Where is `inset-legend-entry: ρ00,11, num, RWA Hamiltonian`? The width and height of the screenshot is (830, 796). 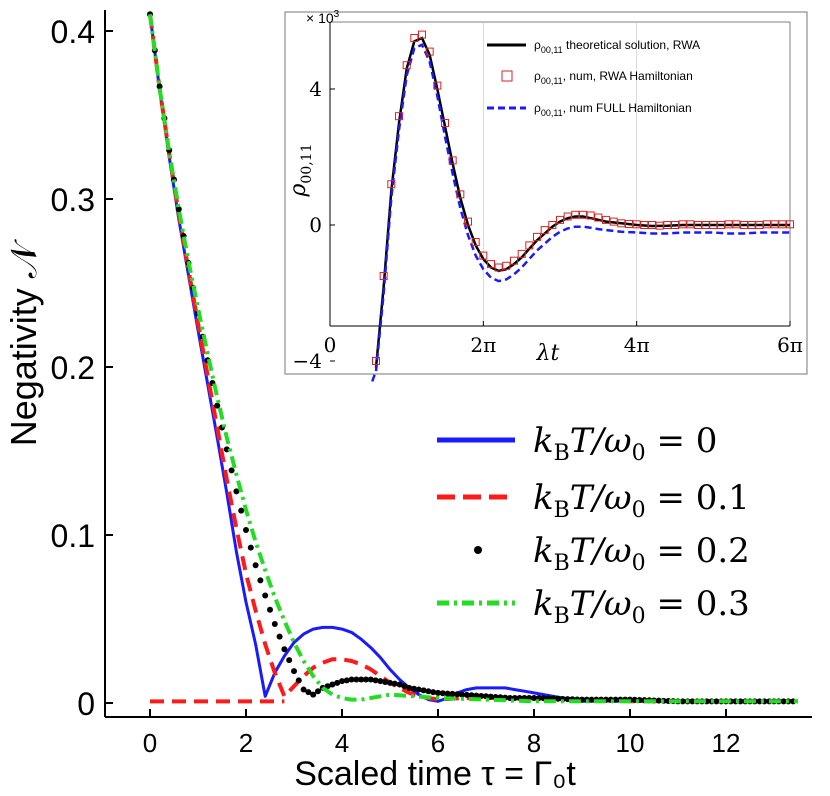
inset-legend-entry: ρ00,11, num, RWA Hamiltonian is located at coordinates (597, 77).